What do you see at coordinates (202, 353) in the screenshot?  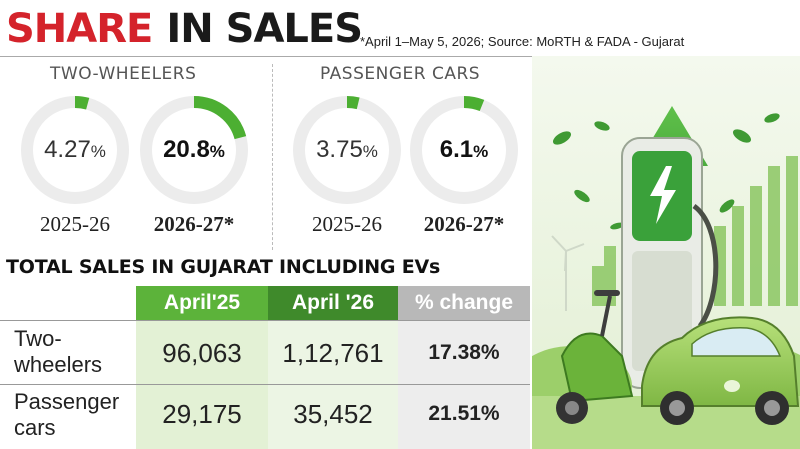 I see `cell-april25: 96,063` at bounding box center [202, 353].